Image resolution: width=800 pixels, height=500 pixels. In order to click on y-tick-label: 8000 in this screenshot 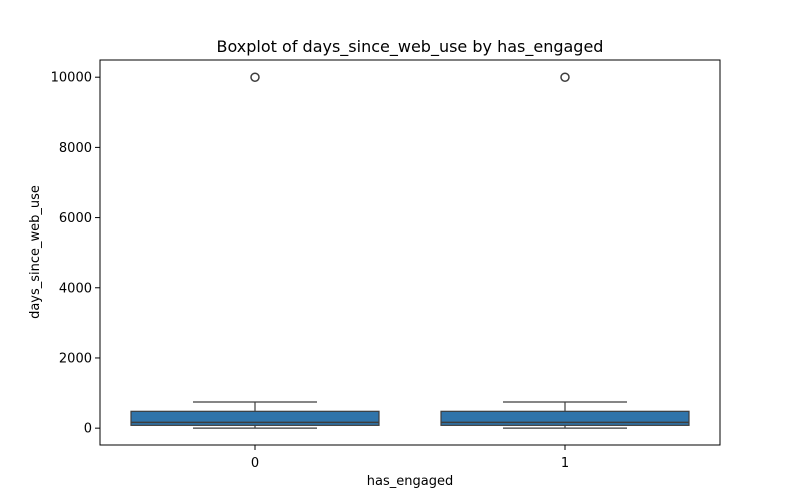, I will do `click(75, 148)`.